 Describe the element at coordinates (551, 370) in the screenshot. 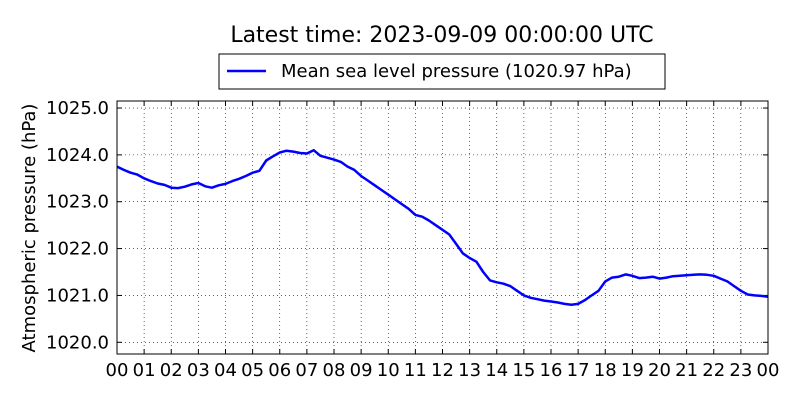

I see `x-tick-label: 16` at that location.